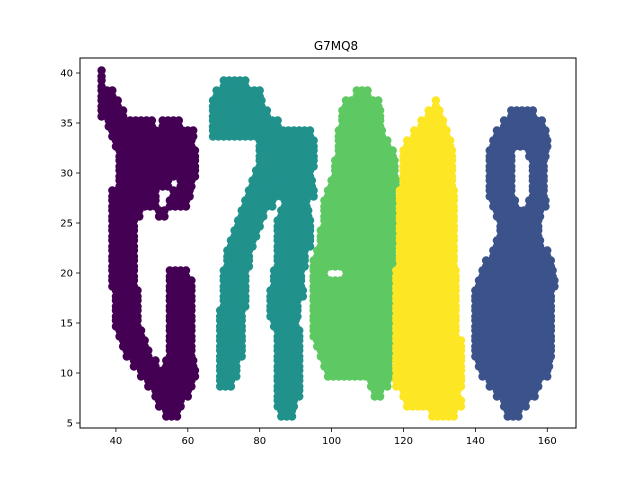 This screenshot has height=480, width=640. Describe the element at coordinates (66, 324) in the screenshot. I see `y-tick-label: 15` at that location.